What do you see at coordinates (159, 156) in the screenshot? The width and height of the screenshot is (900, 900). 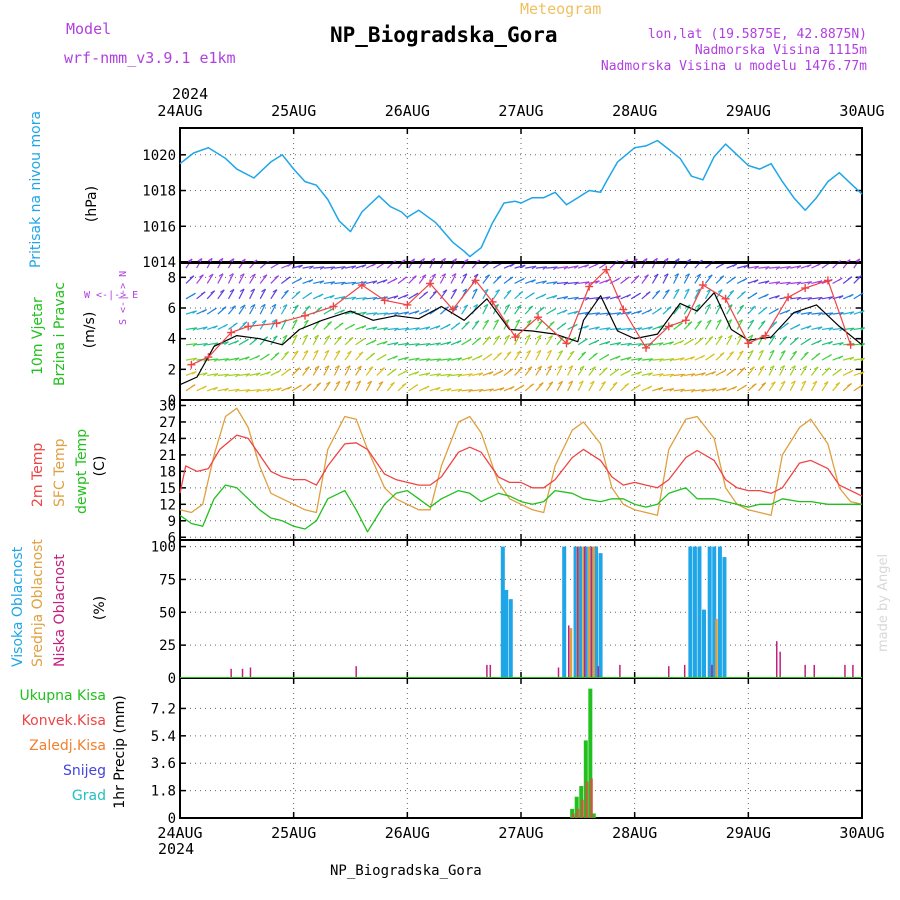 I see `pressure-ytick-label: 1020` at bounding box center [159, 156].